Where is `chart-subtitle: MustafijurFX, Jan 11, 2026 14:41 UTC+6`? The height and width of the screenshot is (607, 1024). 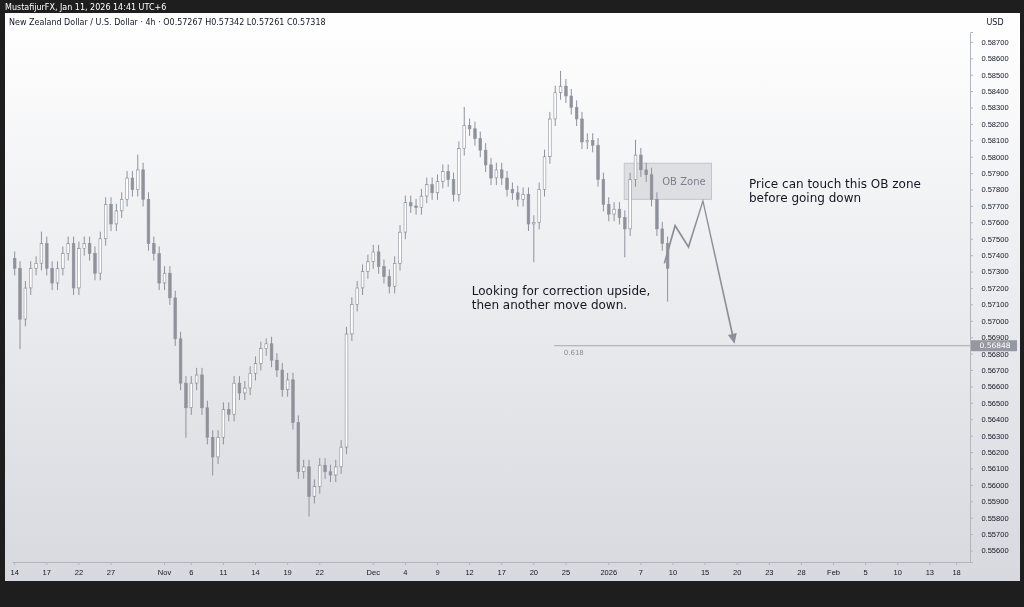
chart-subtitle: MustafijurFX, Jan 11, 2026 14:41 UTC+6 is located at coordinates (86, 7).